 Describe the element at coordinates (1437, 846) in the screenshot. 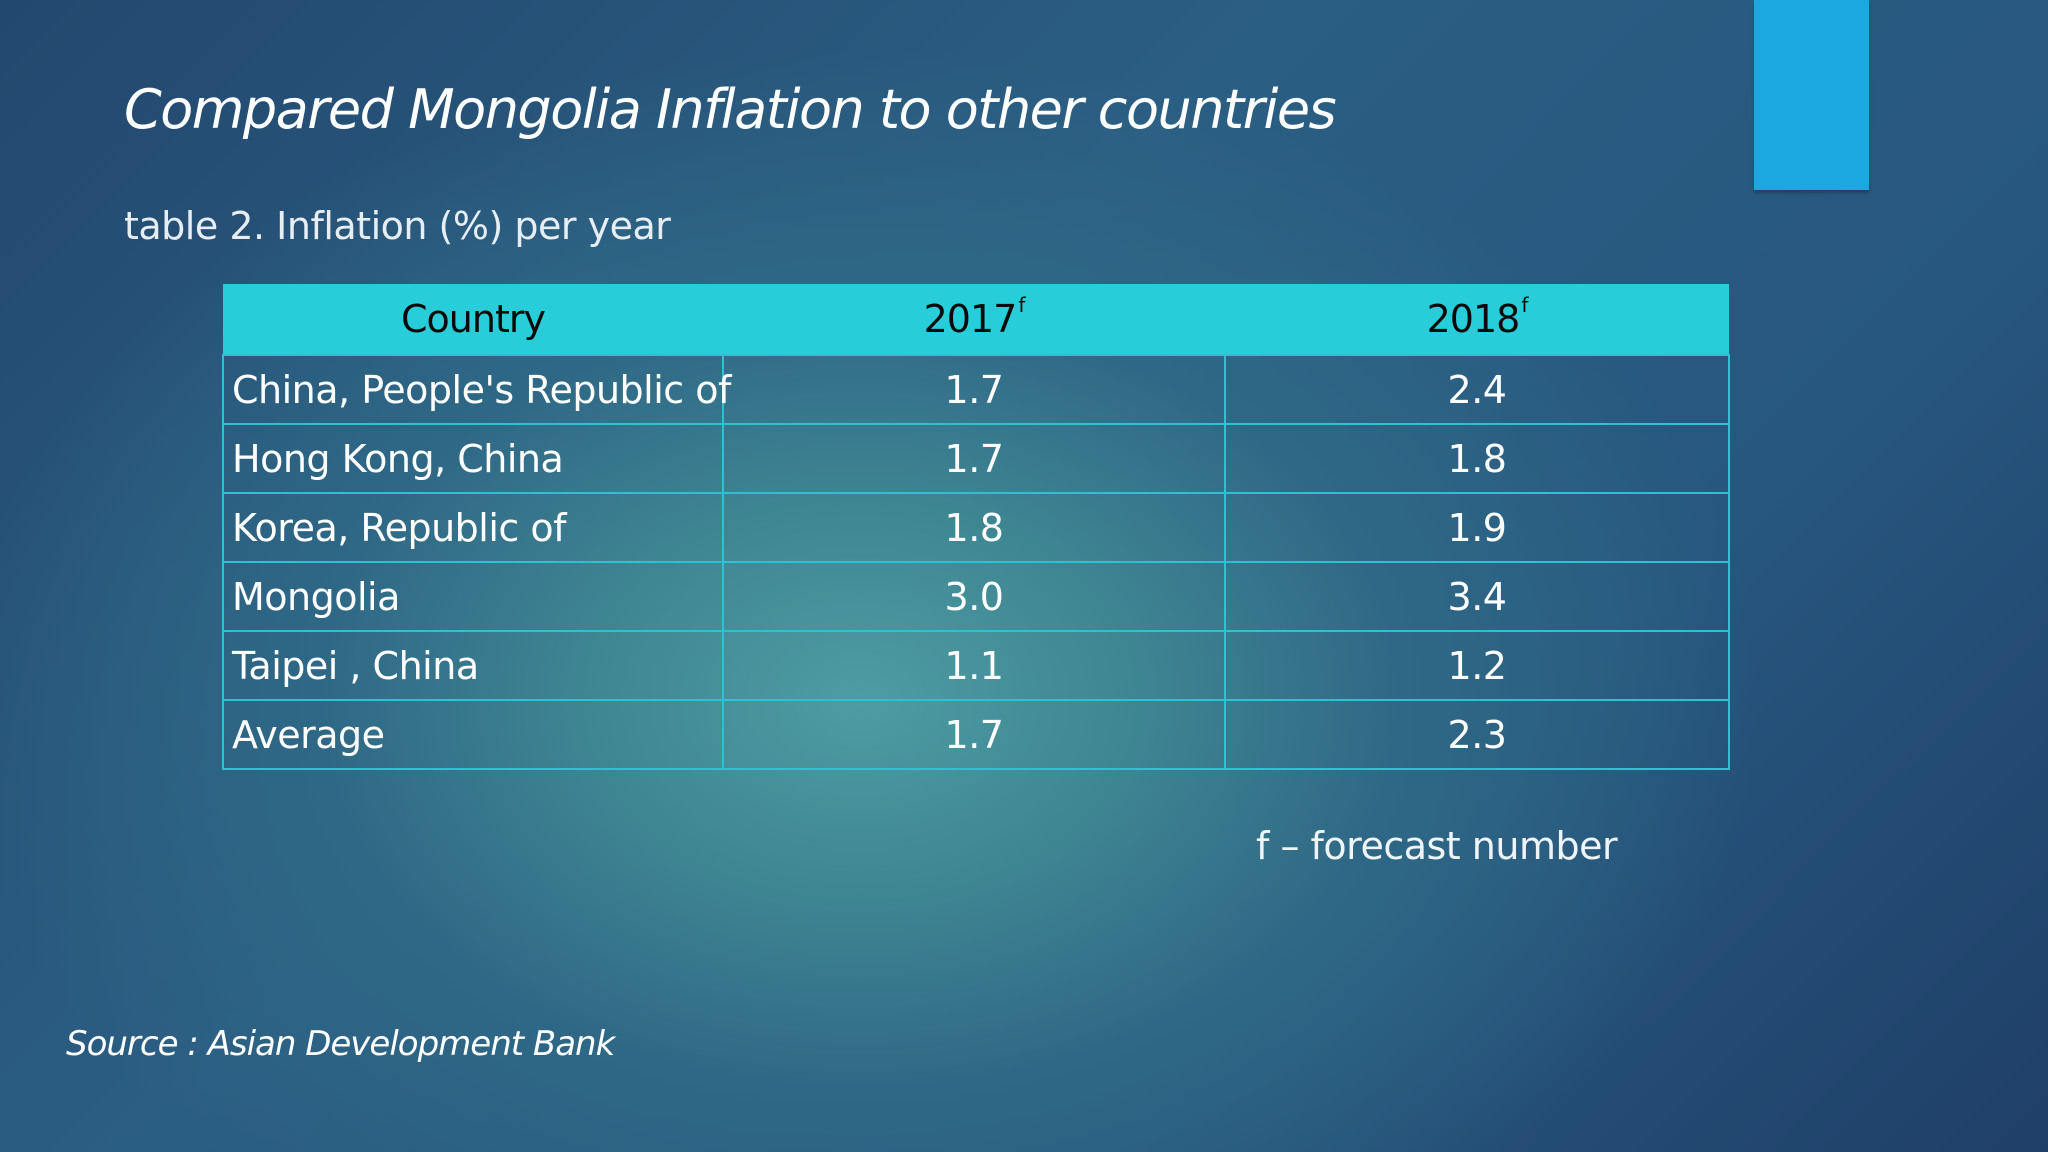

I see `forecast-footnote: f – forecast number` at that location.